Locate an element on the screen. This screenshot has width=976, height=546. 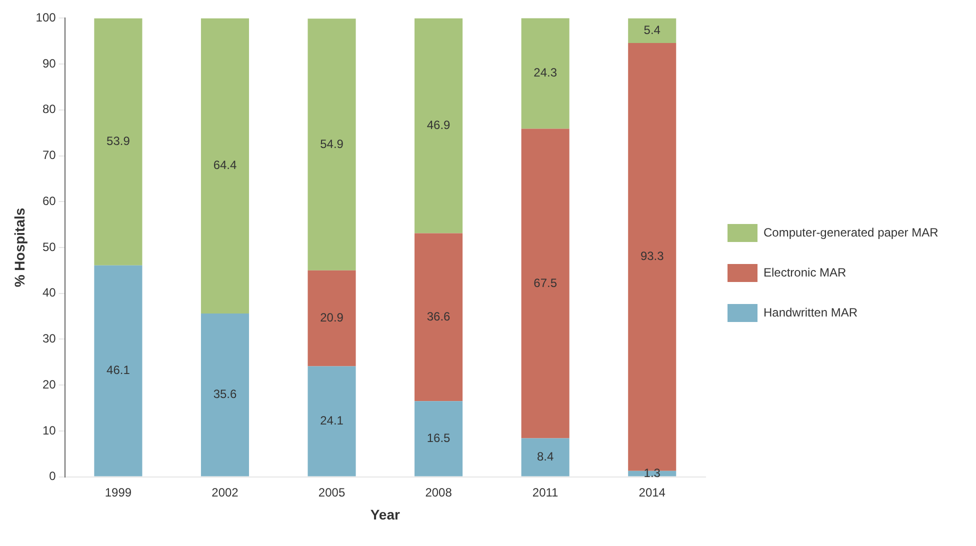
data-label: 64.4 is located at coordinates (225, 165).